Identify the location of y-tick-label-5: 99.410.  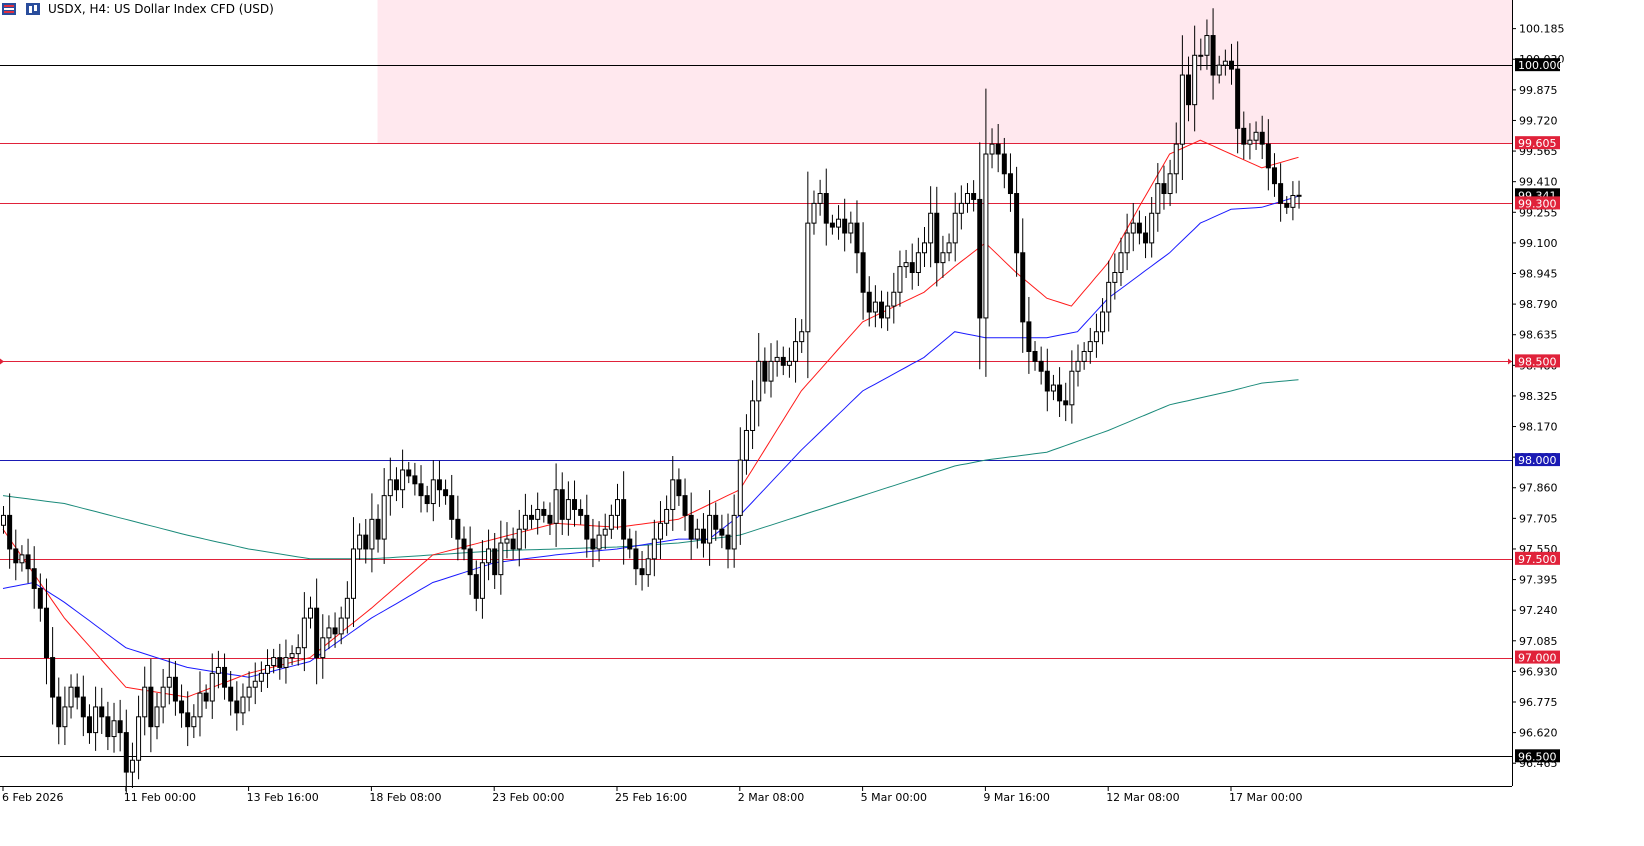
(1538, 182).